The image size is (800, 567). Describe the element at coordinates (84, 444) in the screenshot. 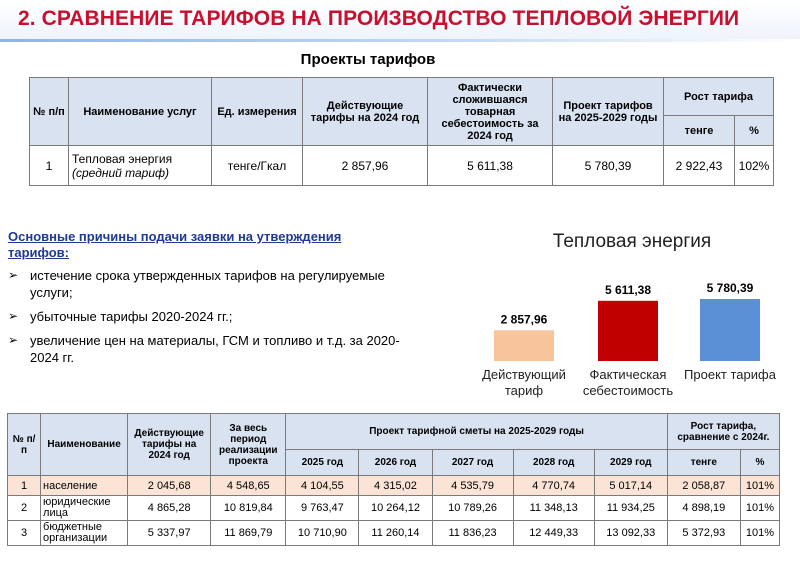

I see `header-name: Наименование` at that location.